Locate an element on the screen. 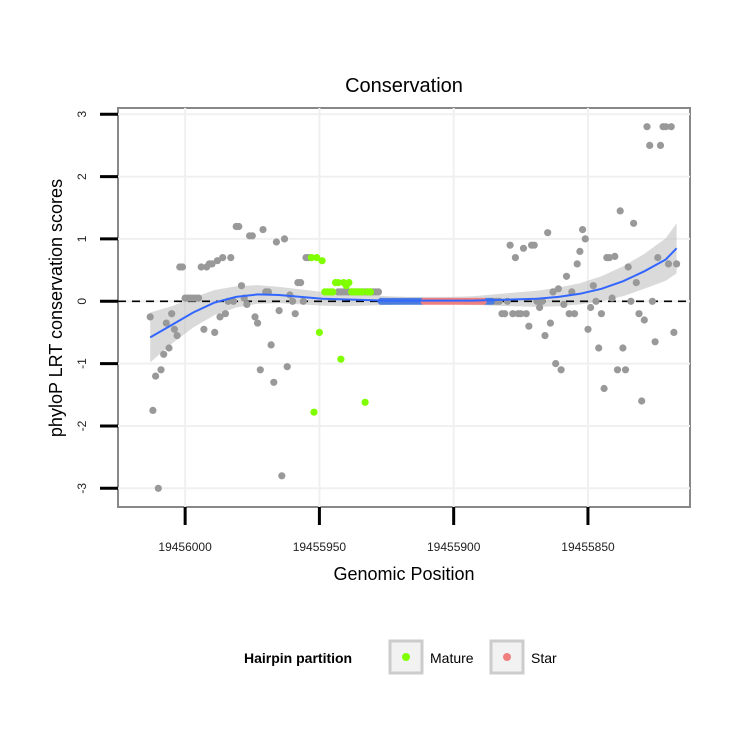  y-tick-label-5: 2 is located at coordinates (82, 176).